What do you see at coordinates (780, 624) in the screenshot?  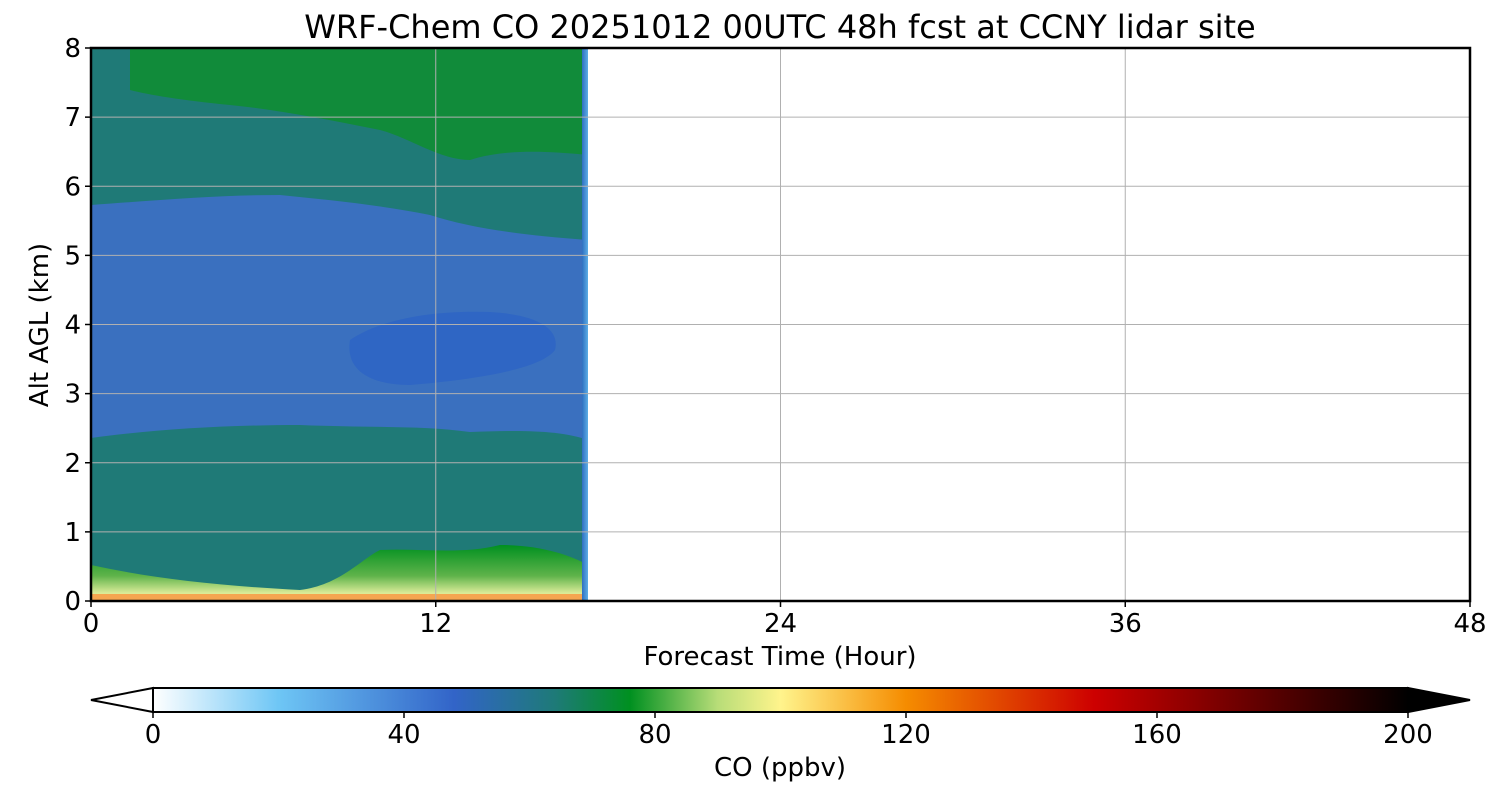 I see `x-tick-label: 24` at bounding box center [780, 624].